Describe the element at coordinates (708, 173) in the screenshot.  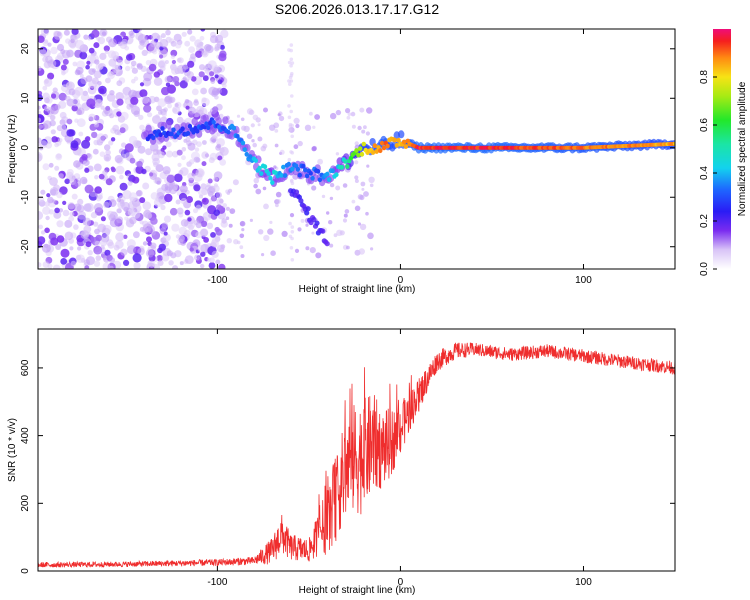
I see `colorbar-ticks: 0.0 0.2 0.4 0.6 0.8` at that location.